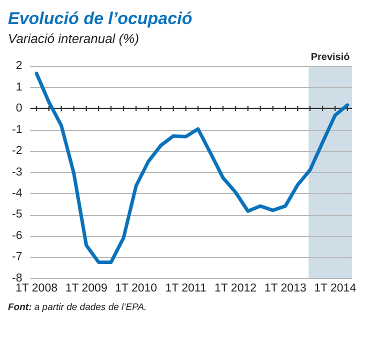 The height and width of the screenshot is (338, 370). Describe the element at coordinates (100, 19) in the screenshot. I see `chart-title: Evolució de l’ocupació` at that location.